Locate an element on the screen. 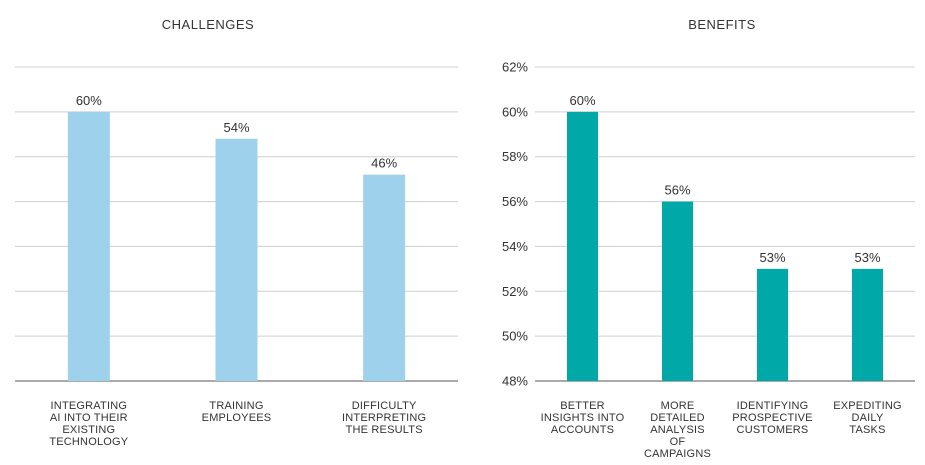 Image resolution: width=925 pixels, height=465 pixels. benefits-y-tick-label: 50% is located at coordinates (515, 336).